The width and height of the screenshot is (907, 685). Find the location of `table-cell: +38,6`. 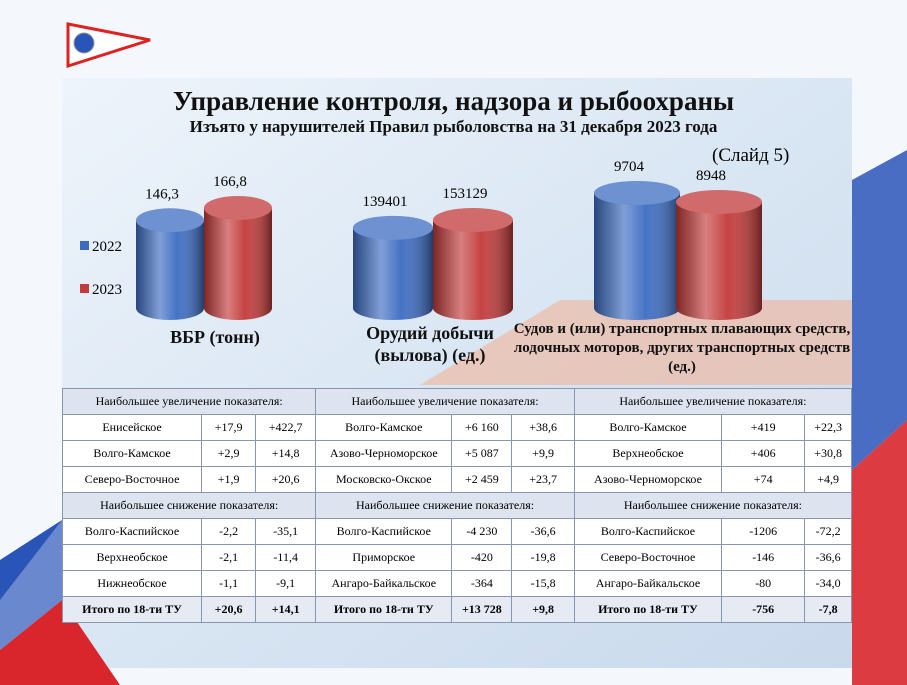

table-cell: +38,6 is located at coordinates (543, 427).